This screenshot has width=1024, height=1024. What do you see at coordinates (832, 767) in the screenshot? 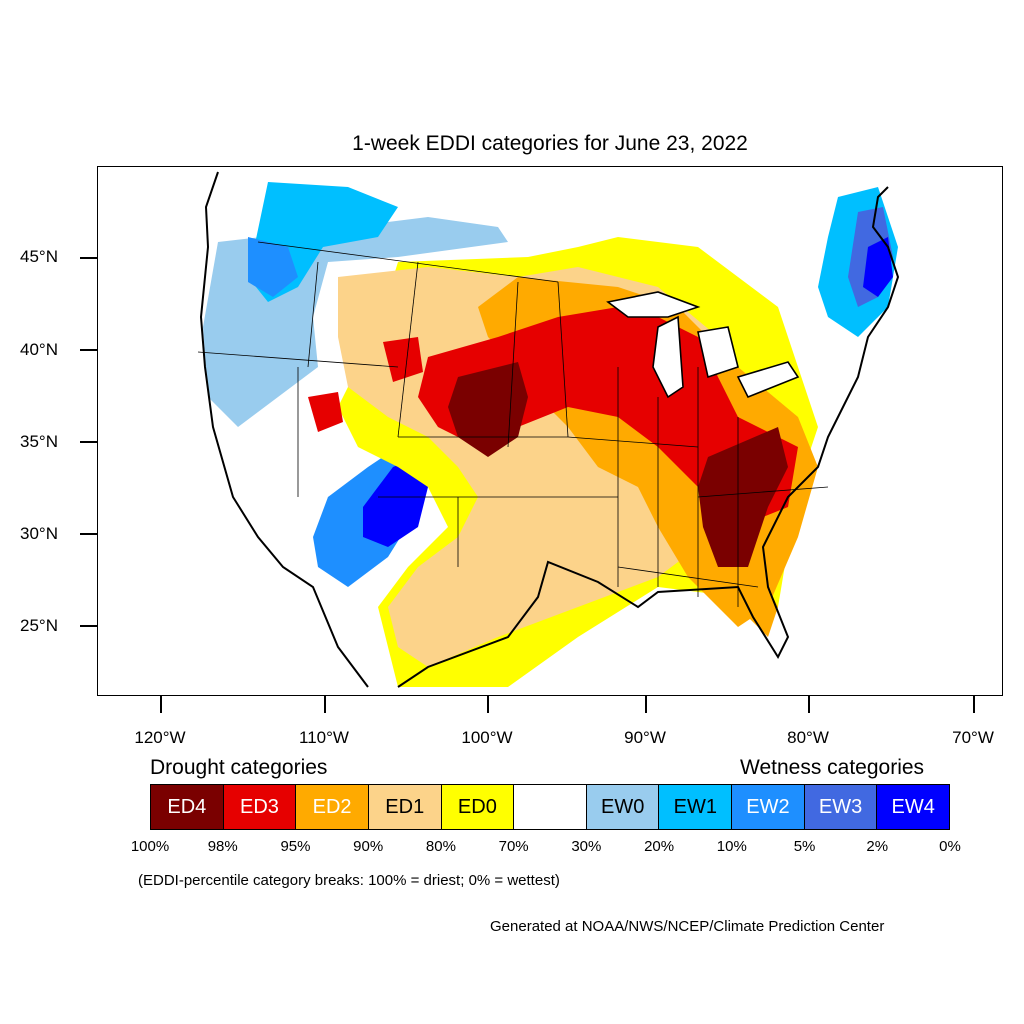
I see `wetness-heading: Wetness categories` at bounding box center [832, 767].